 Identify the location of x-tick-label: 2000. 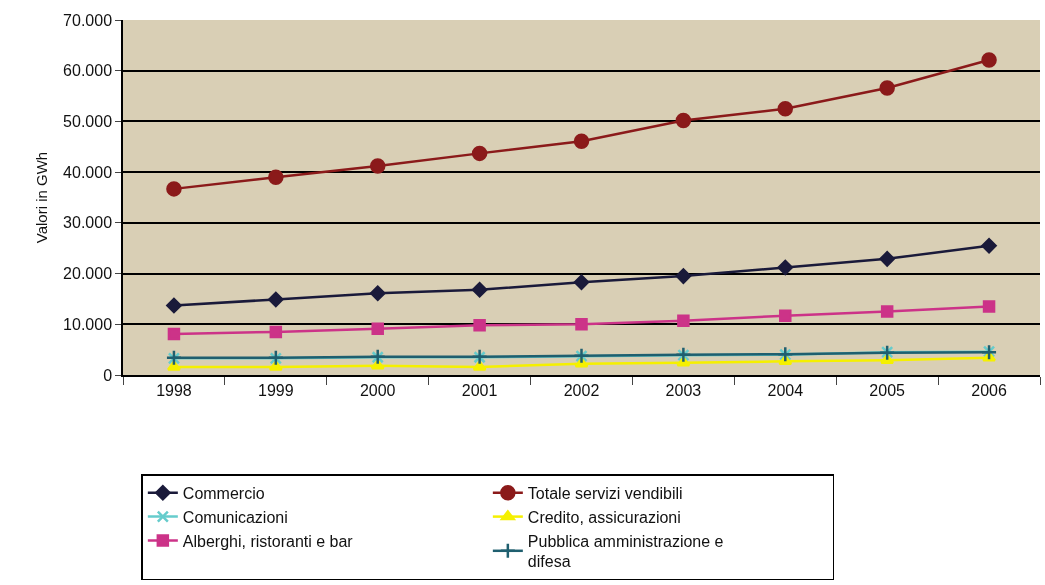
(377, 391).